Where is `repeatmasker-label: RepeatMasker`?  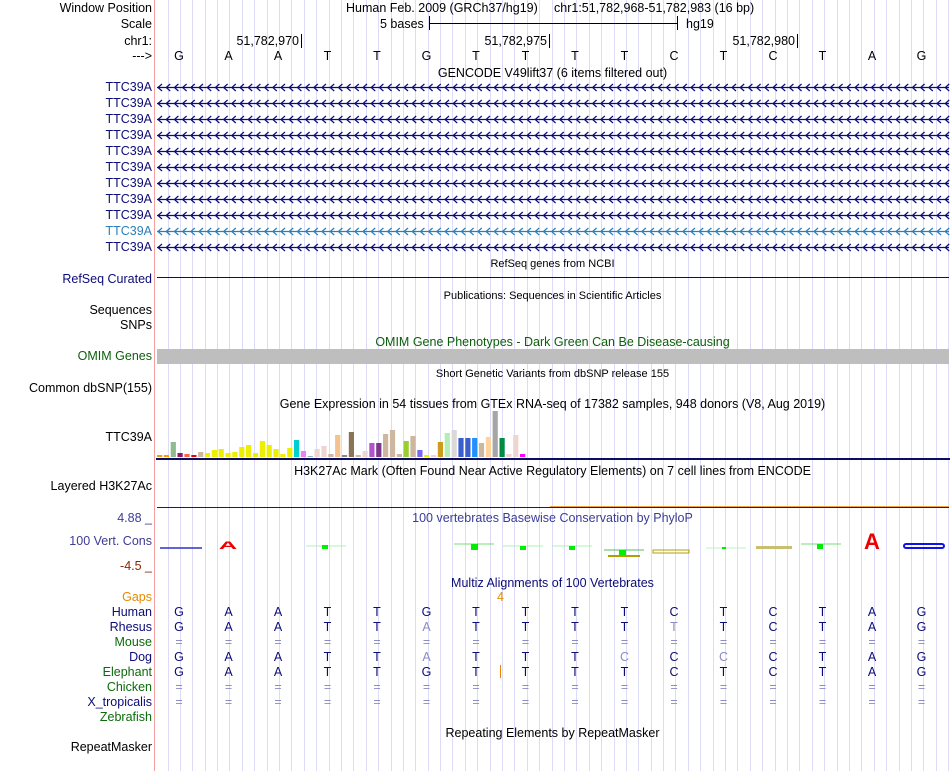 repeatmasker-label: RepeatMasker is located at coordinates (111, 747).